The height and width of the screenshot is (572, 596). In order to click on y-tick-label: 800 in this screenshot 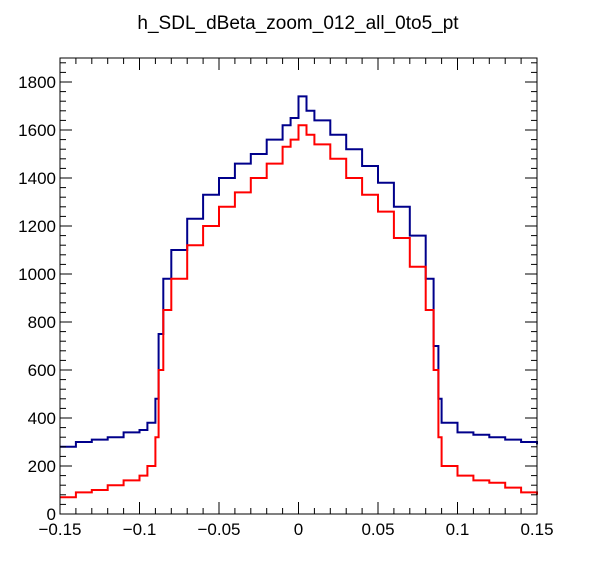, I will do `click(42, 322)`.